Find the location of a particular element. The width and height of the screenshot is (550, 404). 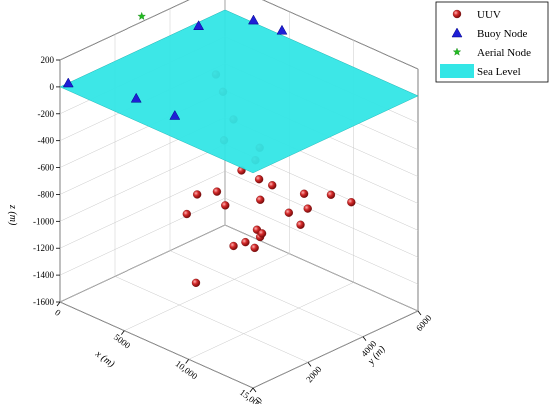

legend-entry: Buoy Node is located at coordinates (489, 33).